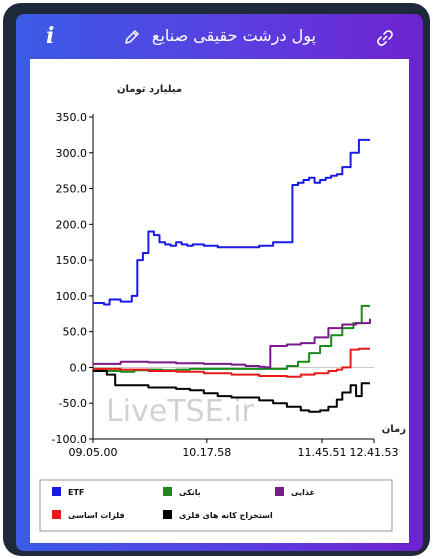 The image size is (433, 559). What do you see at coordinates (79, 367) in the screenshot?
I see `y-tick-label: 0.0` at bounding box center [79, 367].